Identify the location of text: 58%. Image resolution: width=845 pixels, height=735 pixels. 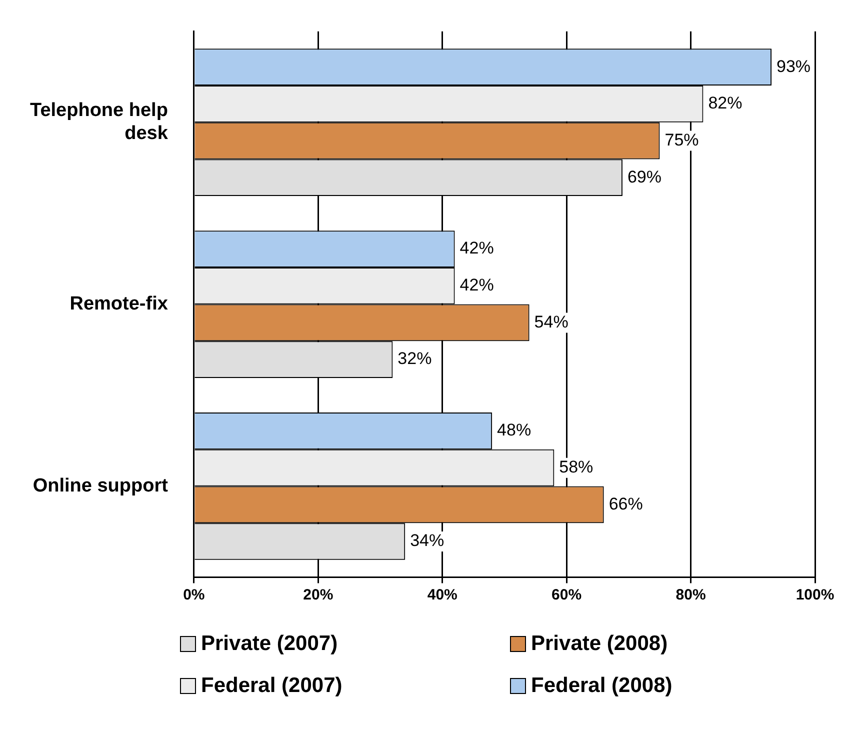
(576, 467).